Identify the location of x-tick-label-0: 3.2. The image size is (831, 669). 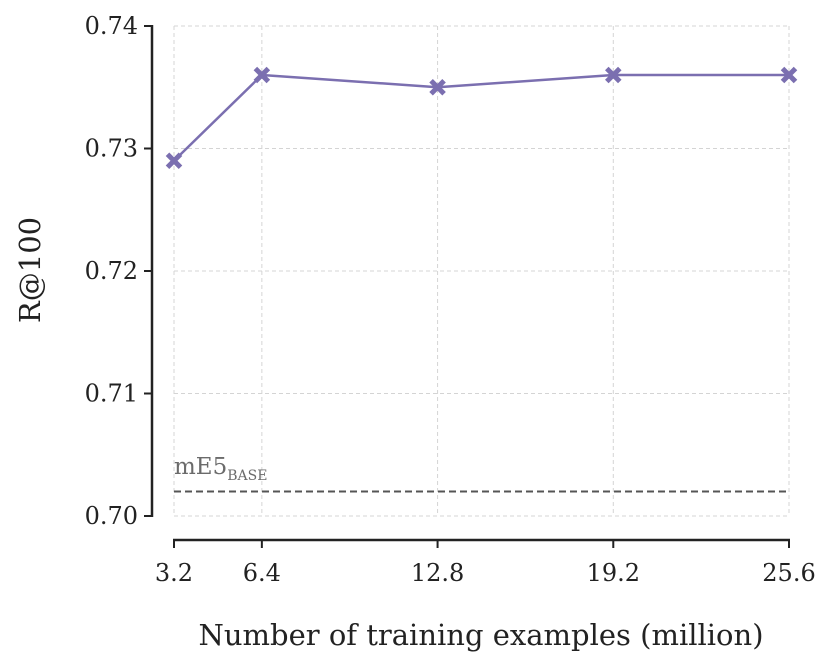
(174, 573).